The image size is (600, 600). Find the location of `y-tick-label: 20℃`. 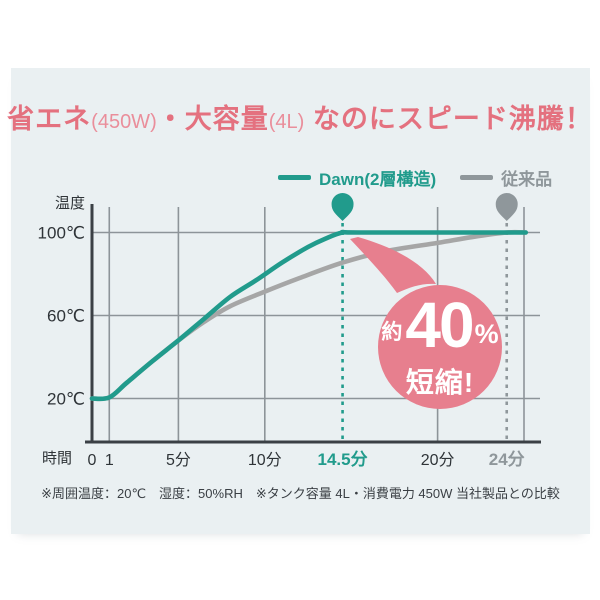

y-tick-label: 20℃ is located at coordinates (66, 399).